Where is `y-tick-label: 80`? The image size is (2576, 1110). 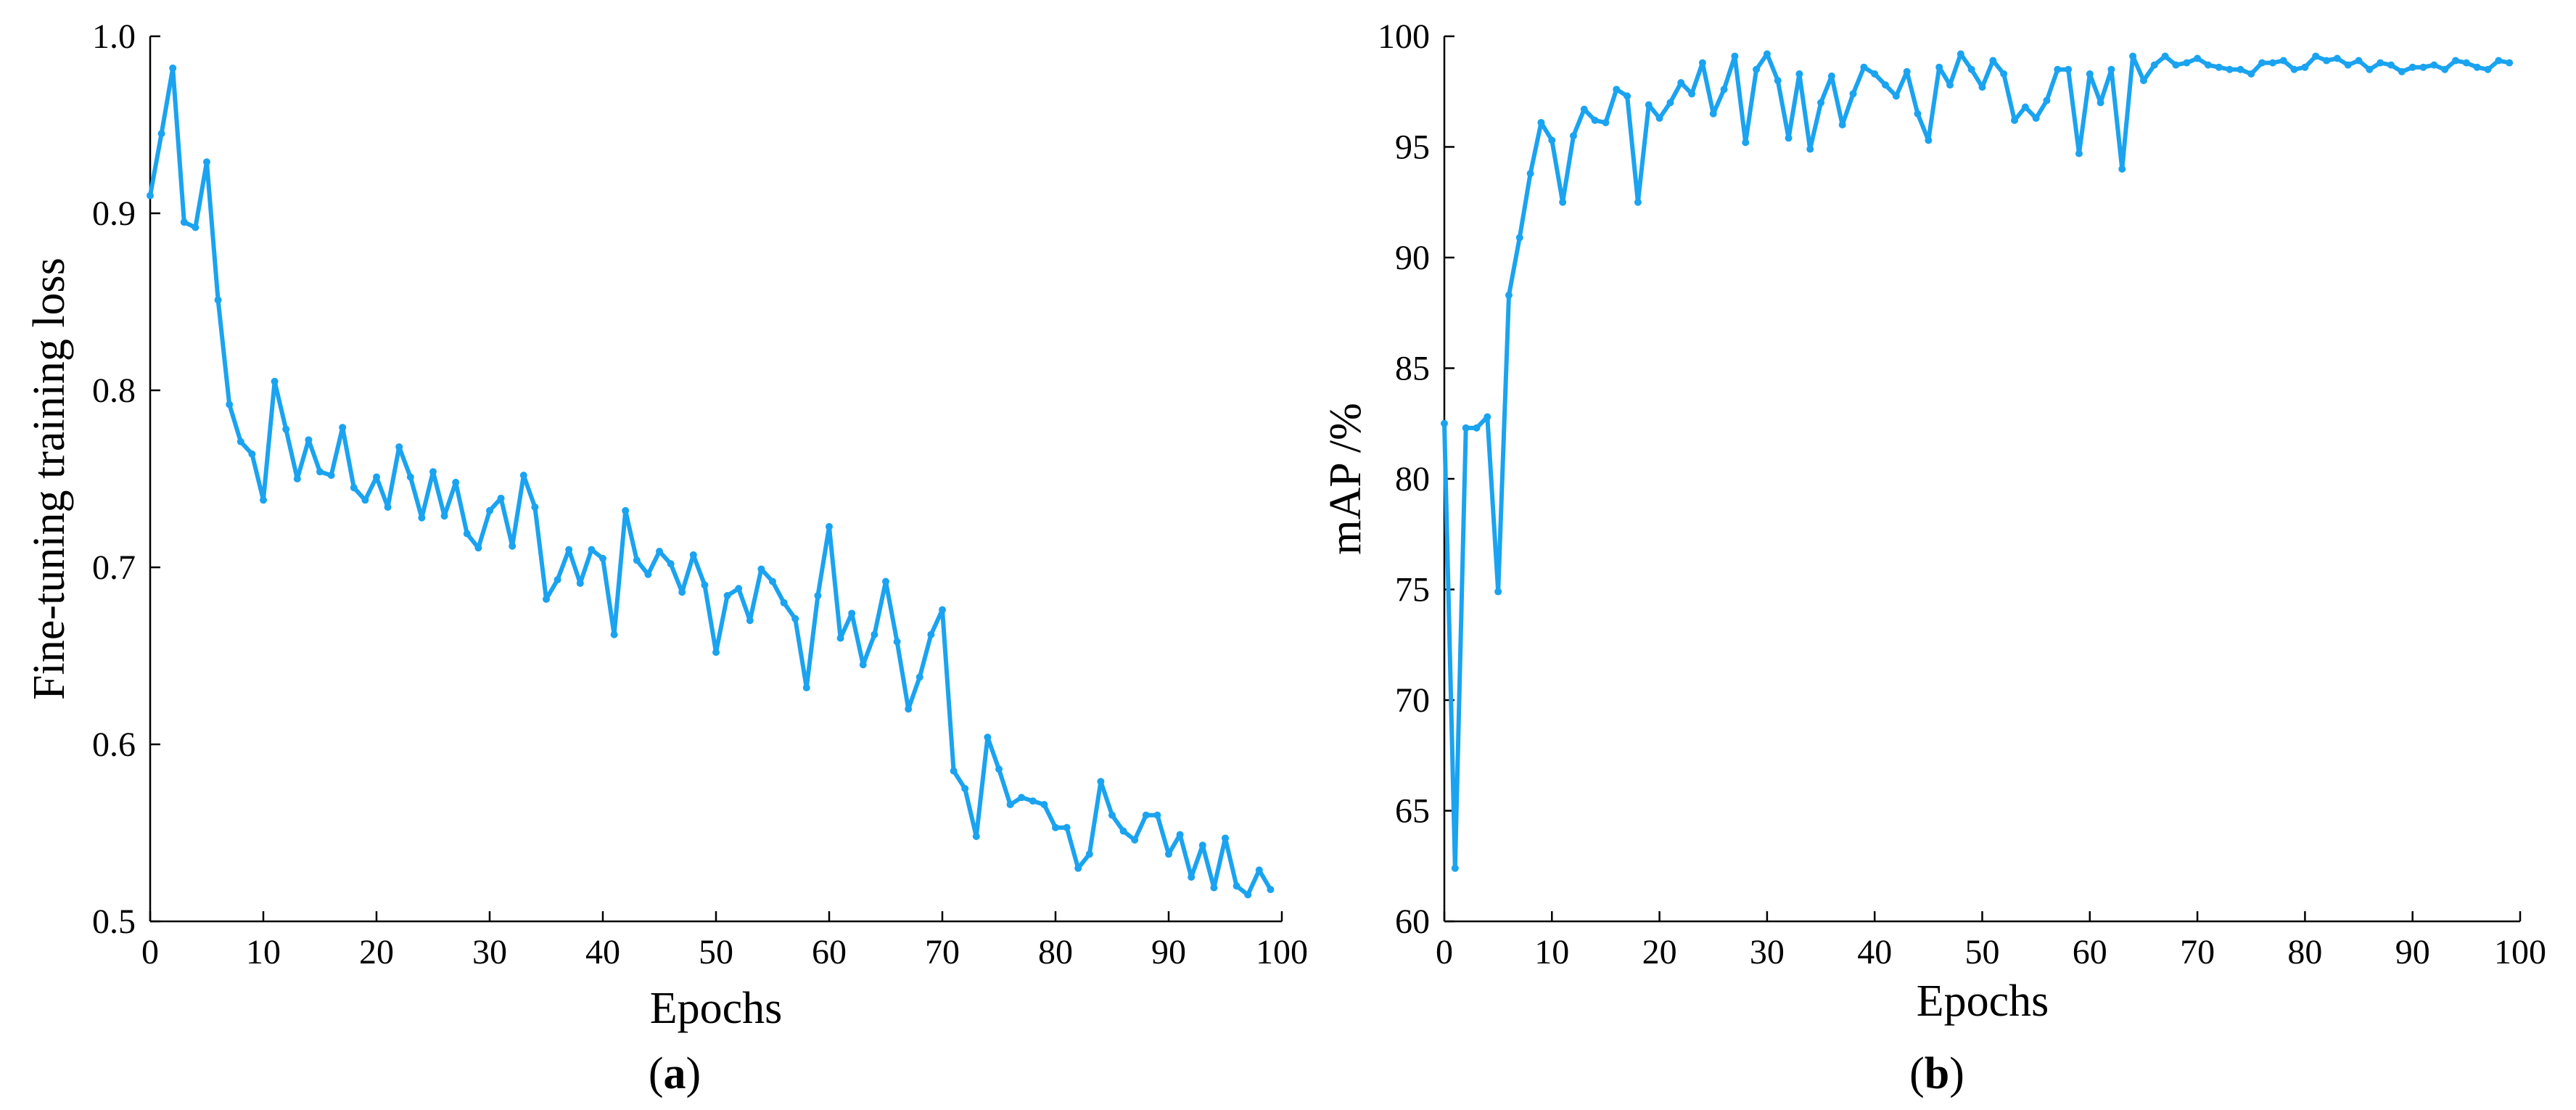
y-tick-label: 80 is located at coordinates (1412, 479).